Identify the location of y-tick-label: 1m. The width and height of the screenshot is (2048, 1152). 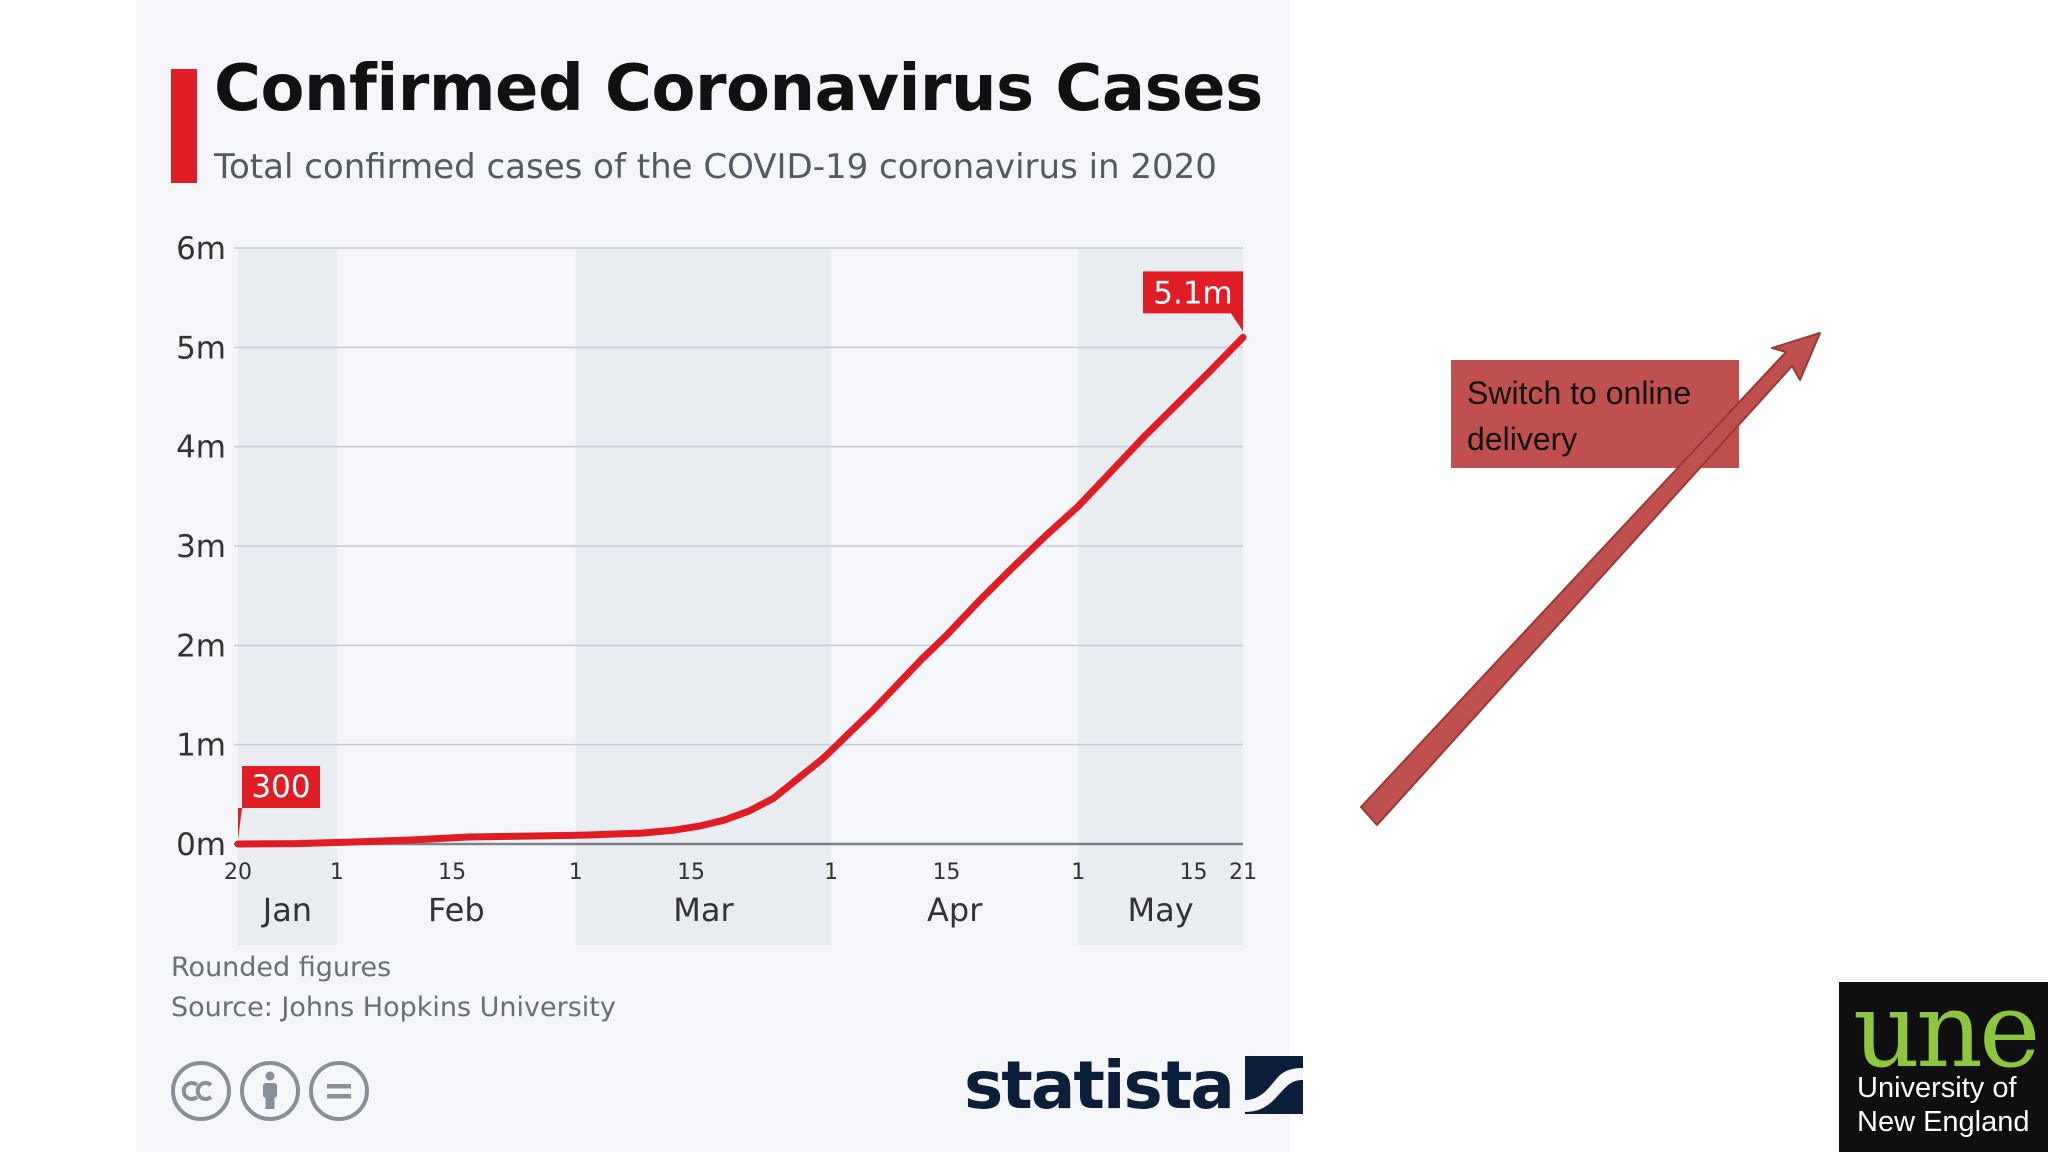
(201, 746).